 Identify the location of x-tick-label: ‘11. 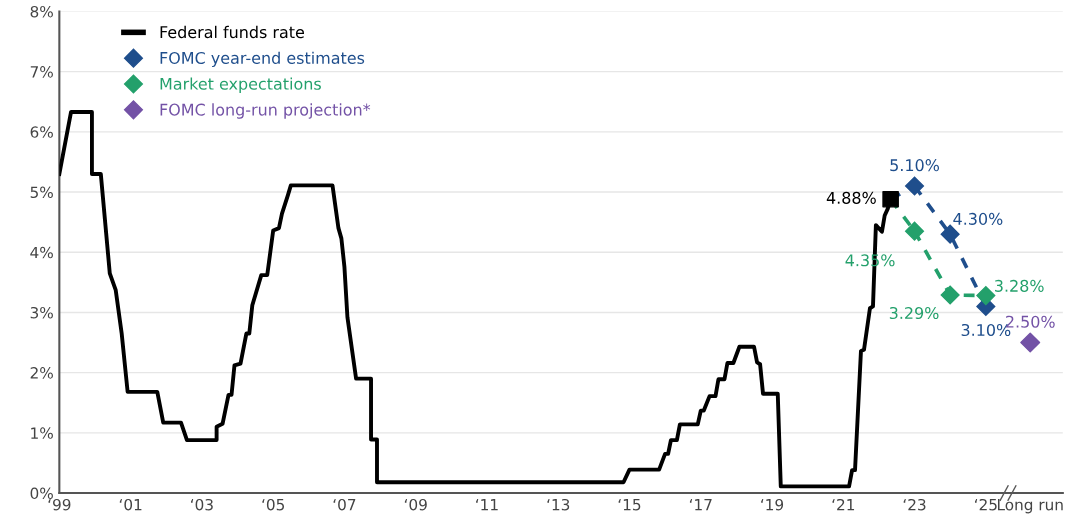
(487, 505).